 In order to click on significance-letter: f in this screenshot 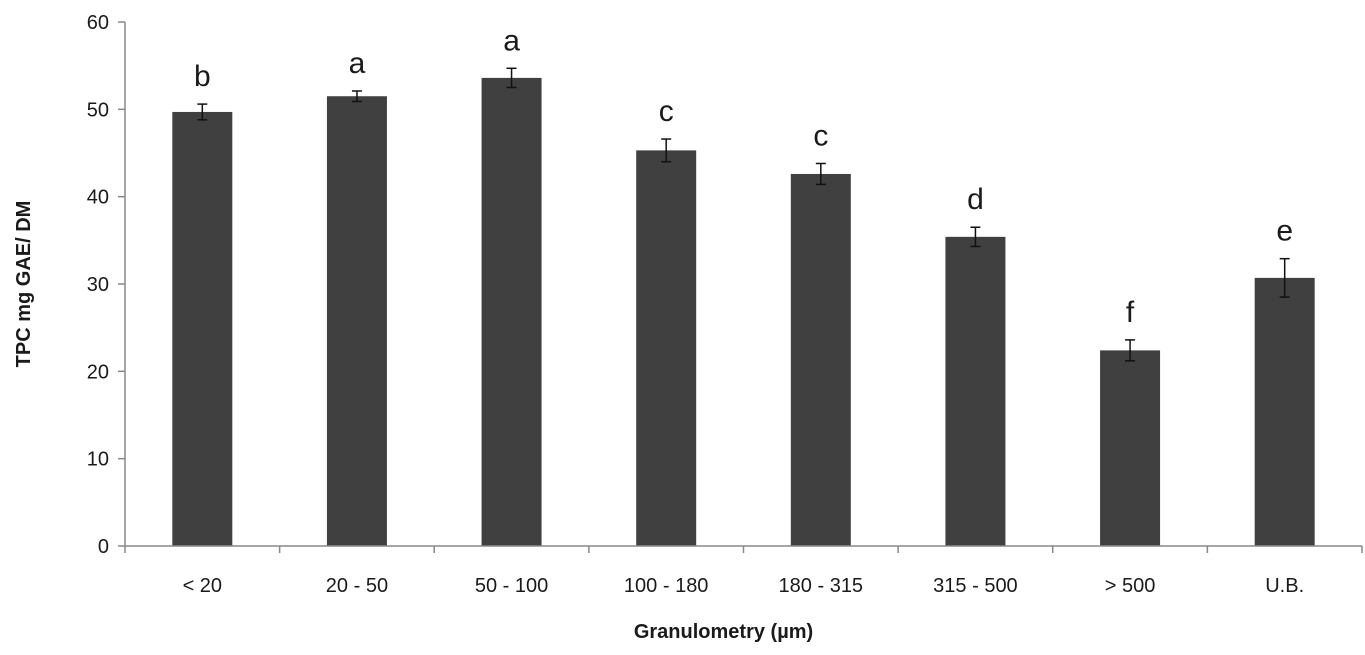, I will do `click(1130, 312)`.